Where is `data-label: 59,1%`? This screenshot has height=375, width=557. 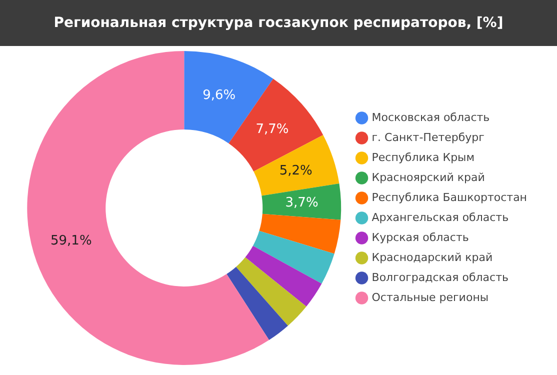
data-label: 59,1% is located at coordinates (71, 241).